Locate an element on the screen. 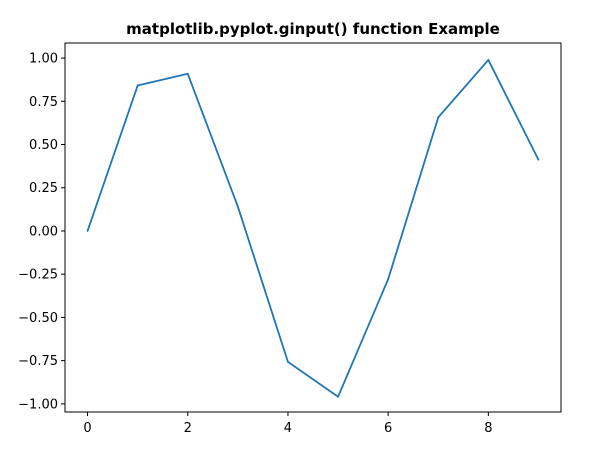  x-tick-label: 6 is located at coordinates (388, 428).